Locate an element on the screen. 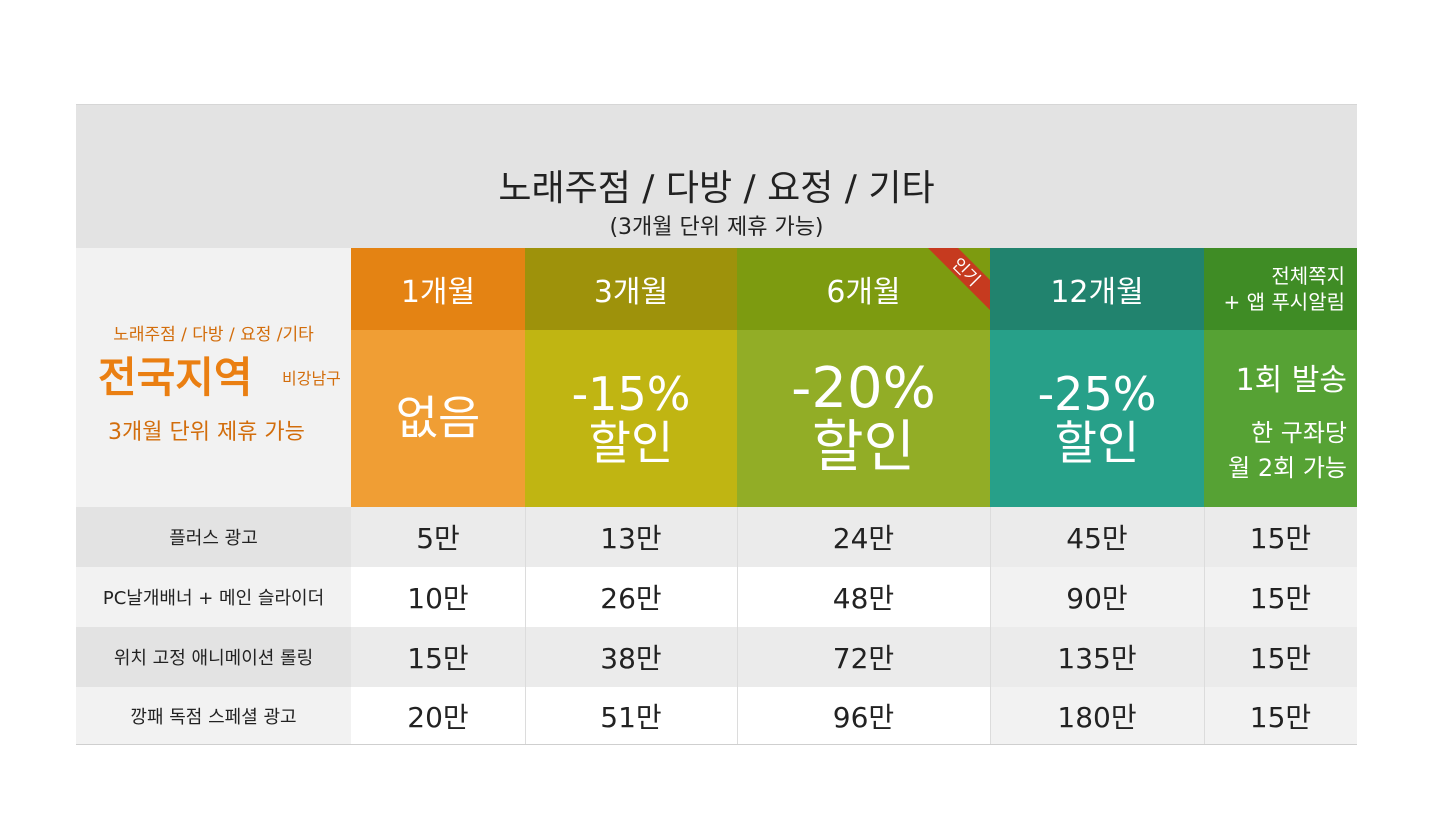 The width and height of the screenshot is (1437, 840). row-1-price-4: 45만 is located at coordinates (1097, 537).